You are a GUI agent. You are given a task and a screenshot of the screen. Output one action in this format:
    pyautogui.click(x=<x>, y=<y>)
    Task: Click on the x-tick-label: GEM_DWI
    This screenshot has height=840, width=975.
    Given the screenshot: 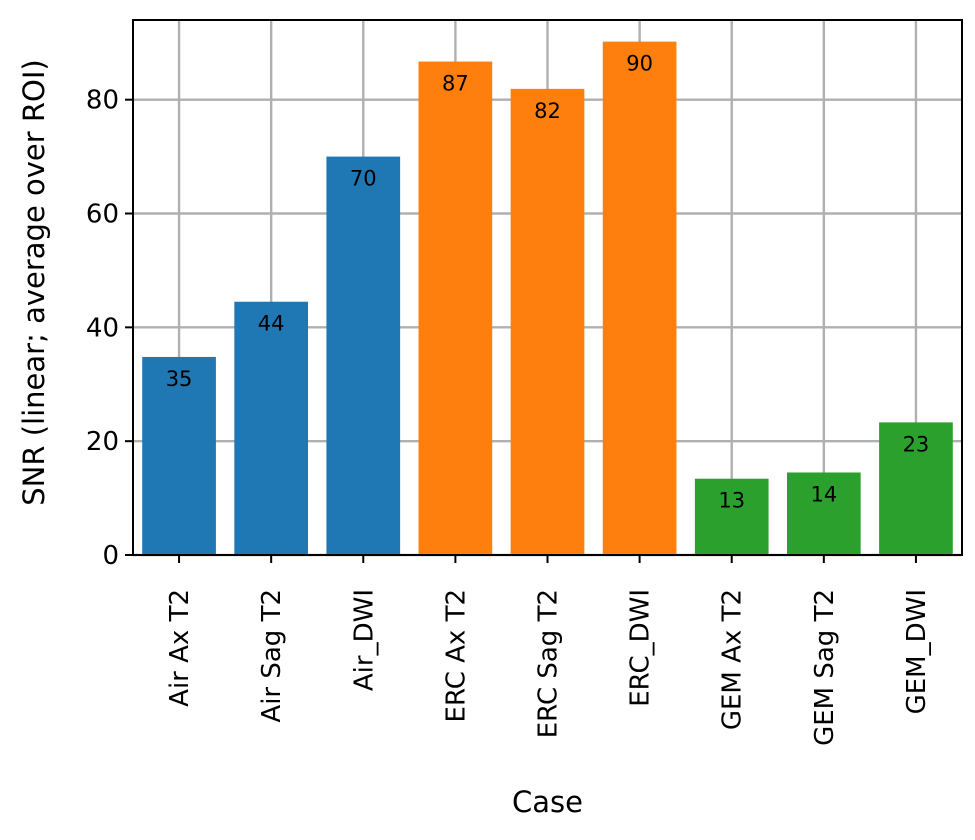 What is the action you would take?
    pyautogui.click(x=917, y=651)
    